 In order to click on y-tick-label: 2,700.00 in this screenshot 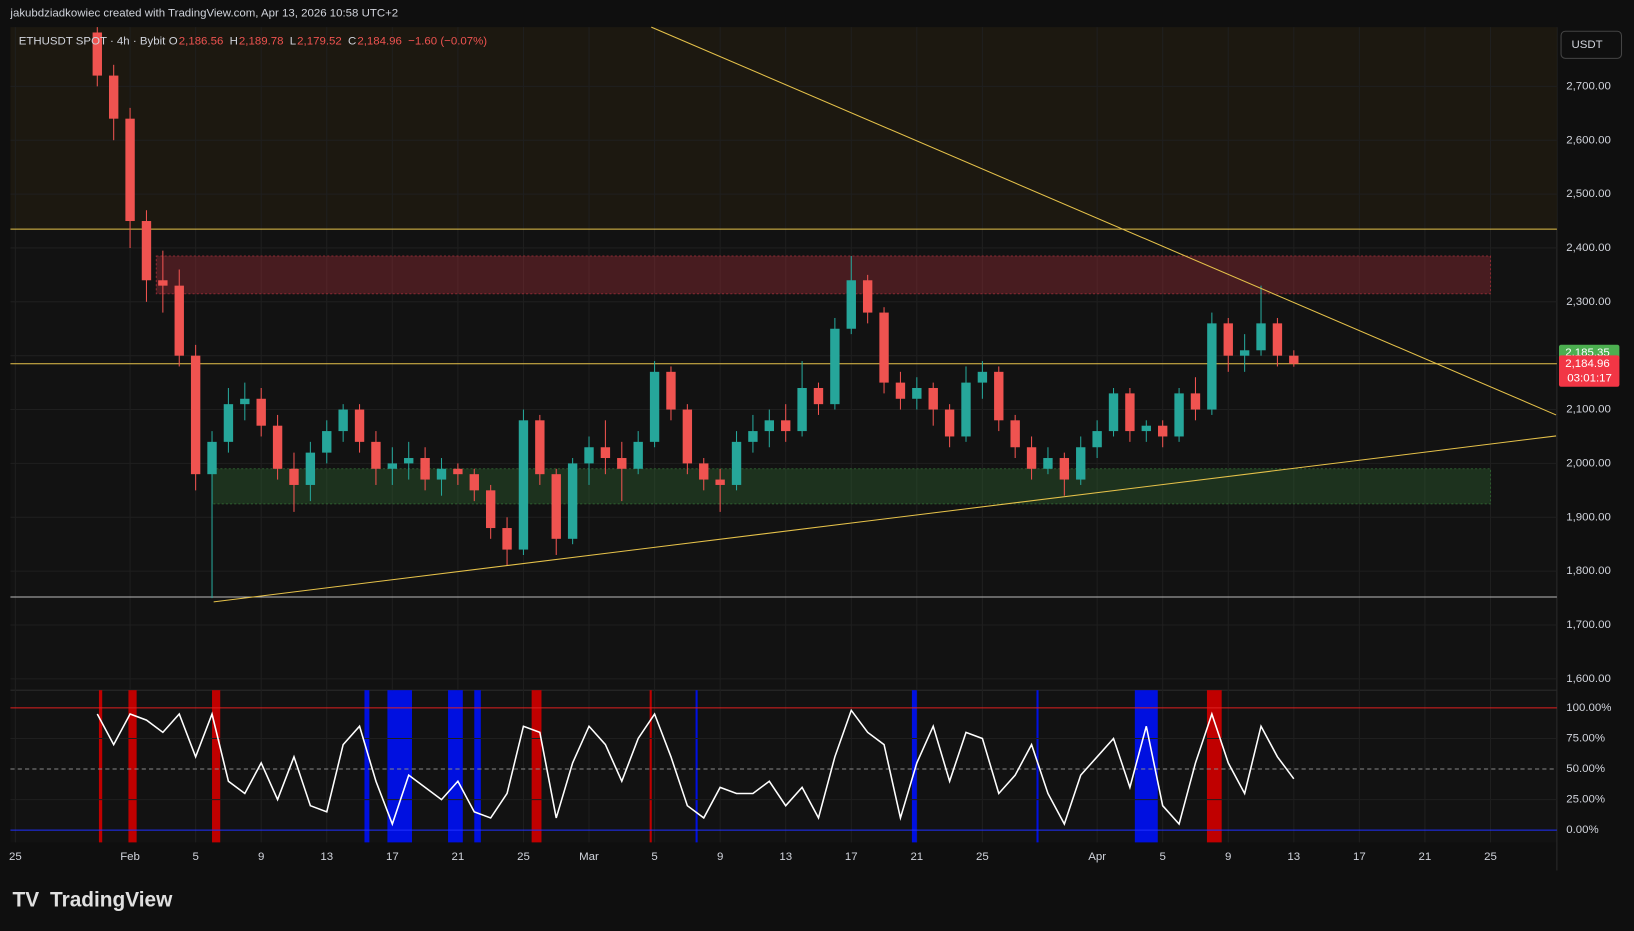, I will do `click(1588, 86)`.